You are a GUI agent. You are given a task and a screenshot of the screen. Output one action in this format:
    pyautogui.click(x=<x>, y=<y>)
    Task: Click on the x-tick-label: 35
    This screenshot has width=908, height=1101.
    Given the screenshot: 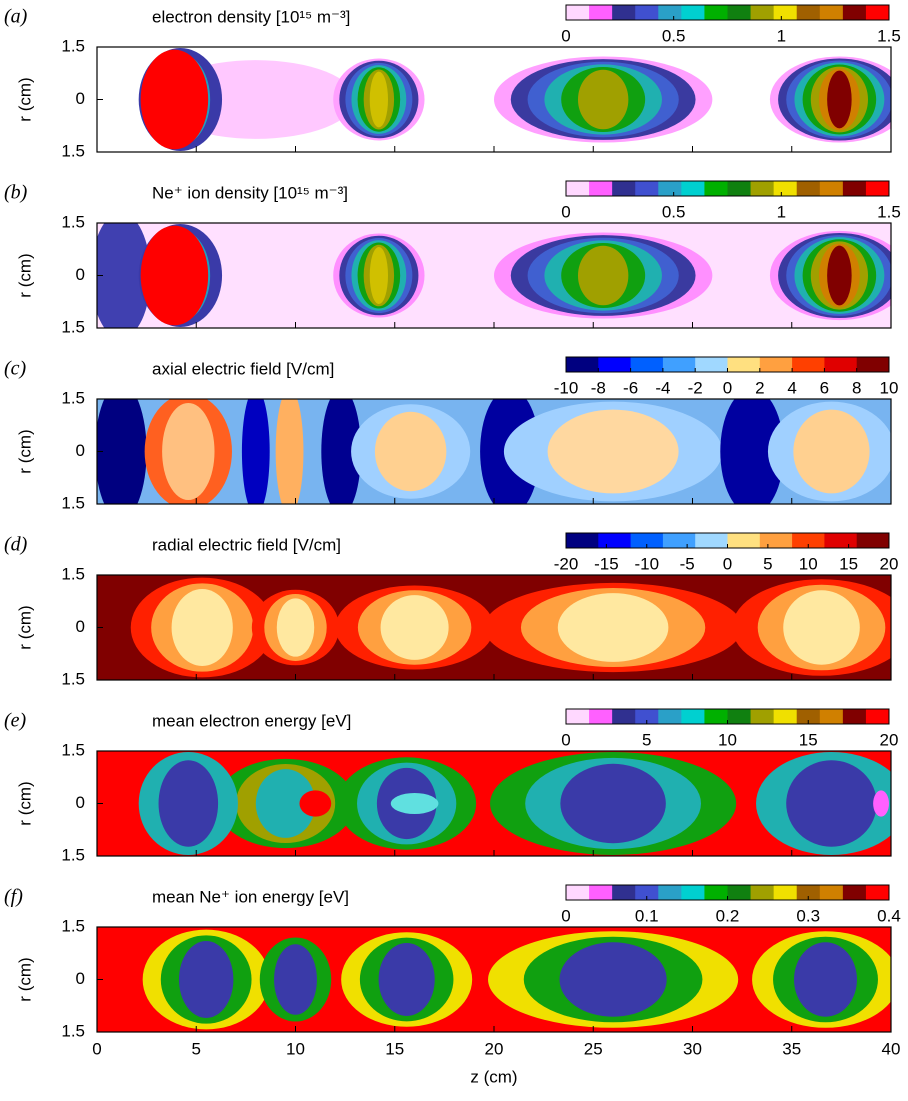 What is the action you would take?
    pyautogui.click(x=791, y=1048)
    